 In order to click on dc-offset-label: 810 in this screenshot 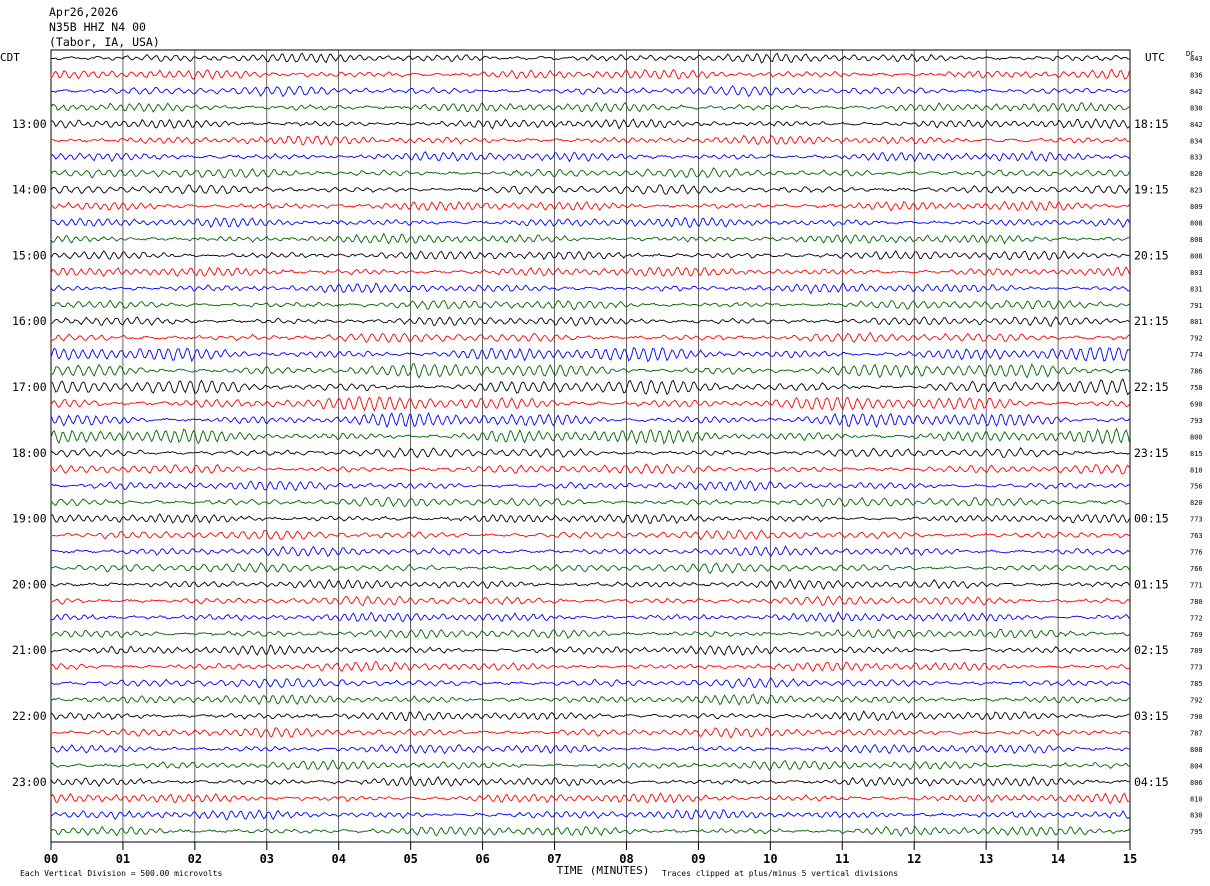, I will do `click(1196, 470)`.